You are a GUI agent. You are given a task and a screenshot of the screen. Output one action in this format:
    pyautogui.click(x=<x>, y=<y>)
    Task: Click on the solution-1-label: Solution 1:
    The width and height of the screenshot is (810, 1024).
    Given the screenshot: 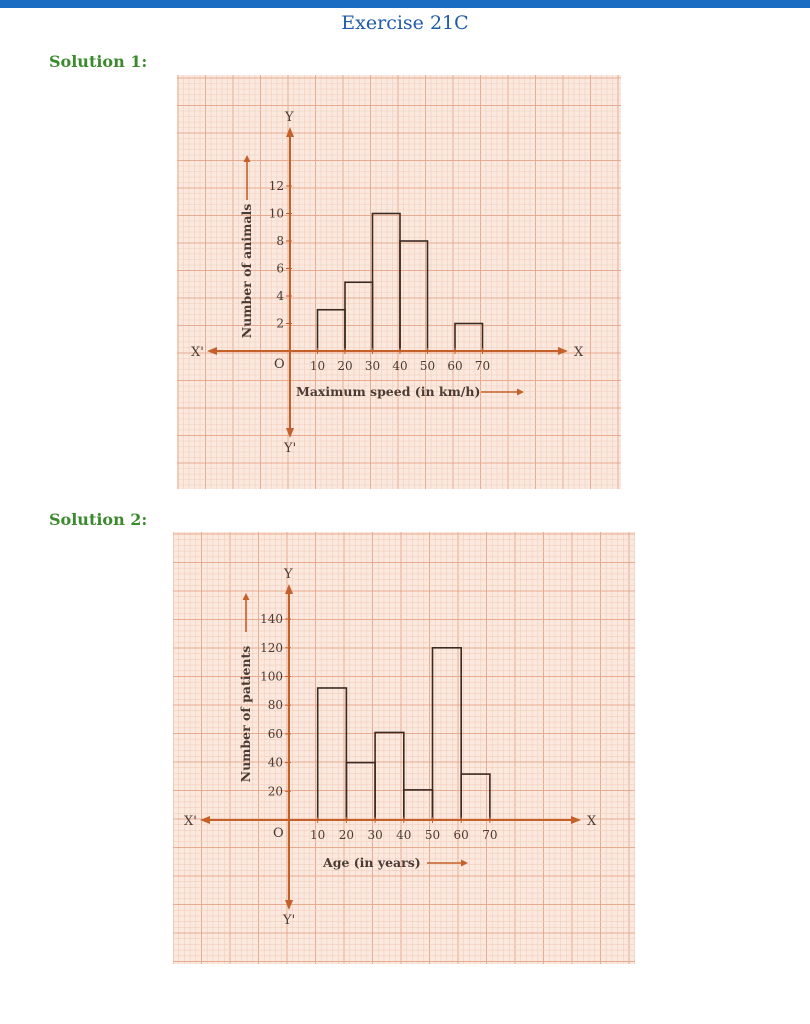 What is the action you would take?
    pyautogui.click(x=98, y=61)
    